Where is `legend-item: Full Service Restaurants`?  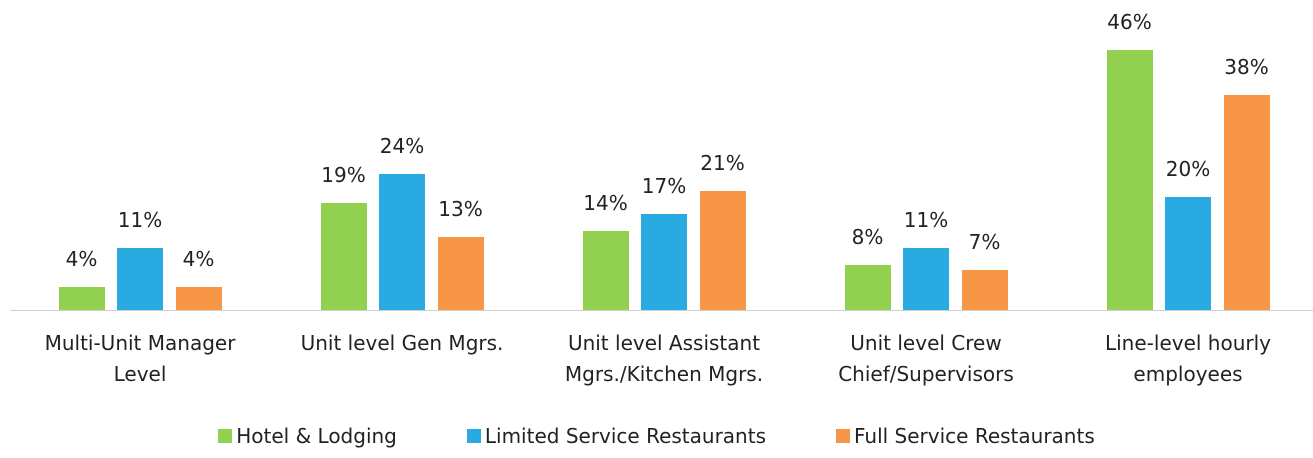
legend-item: Full Service Restaurants is located at coordinates (965, 436).